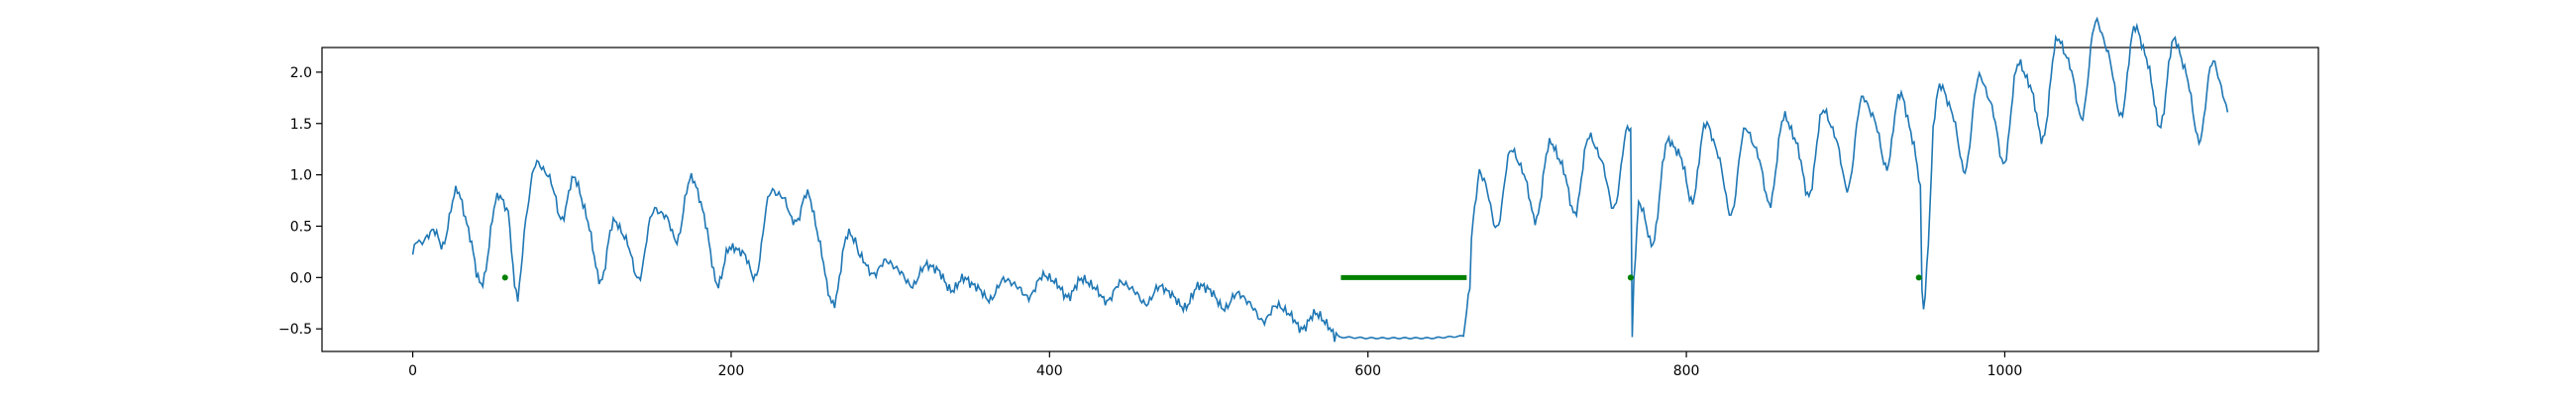 This screenshot has width=2576, height=396. Describe the element at coordinates (1050, 371) in the screenshot. I see `x-tick-label: 400` at that location.